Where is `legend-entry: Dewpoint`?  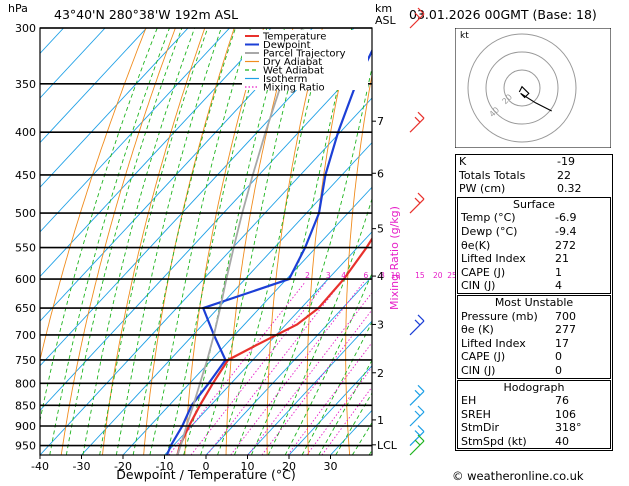
legend-entry: Dewpoint is located at coordinates (287, 45).